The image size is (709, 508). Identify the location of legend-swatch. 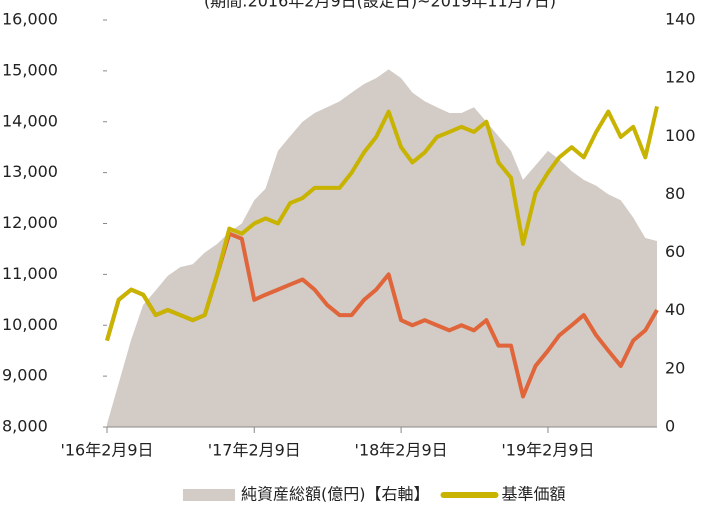
(209, 495).